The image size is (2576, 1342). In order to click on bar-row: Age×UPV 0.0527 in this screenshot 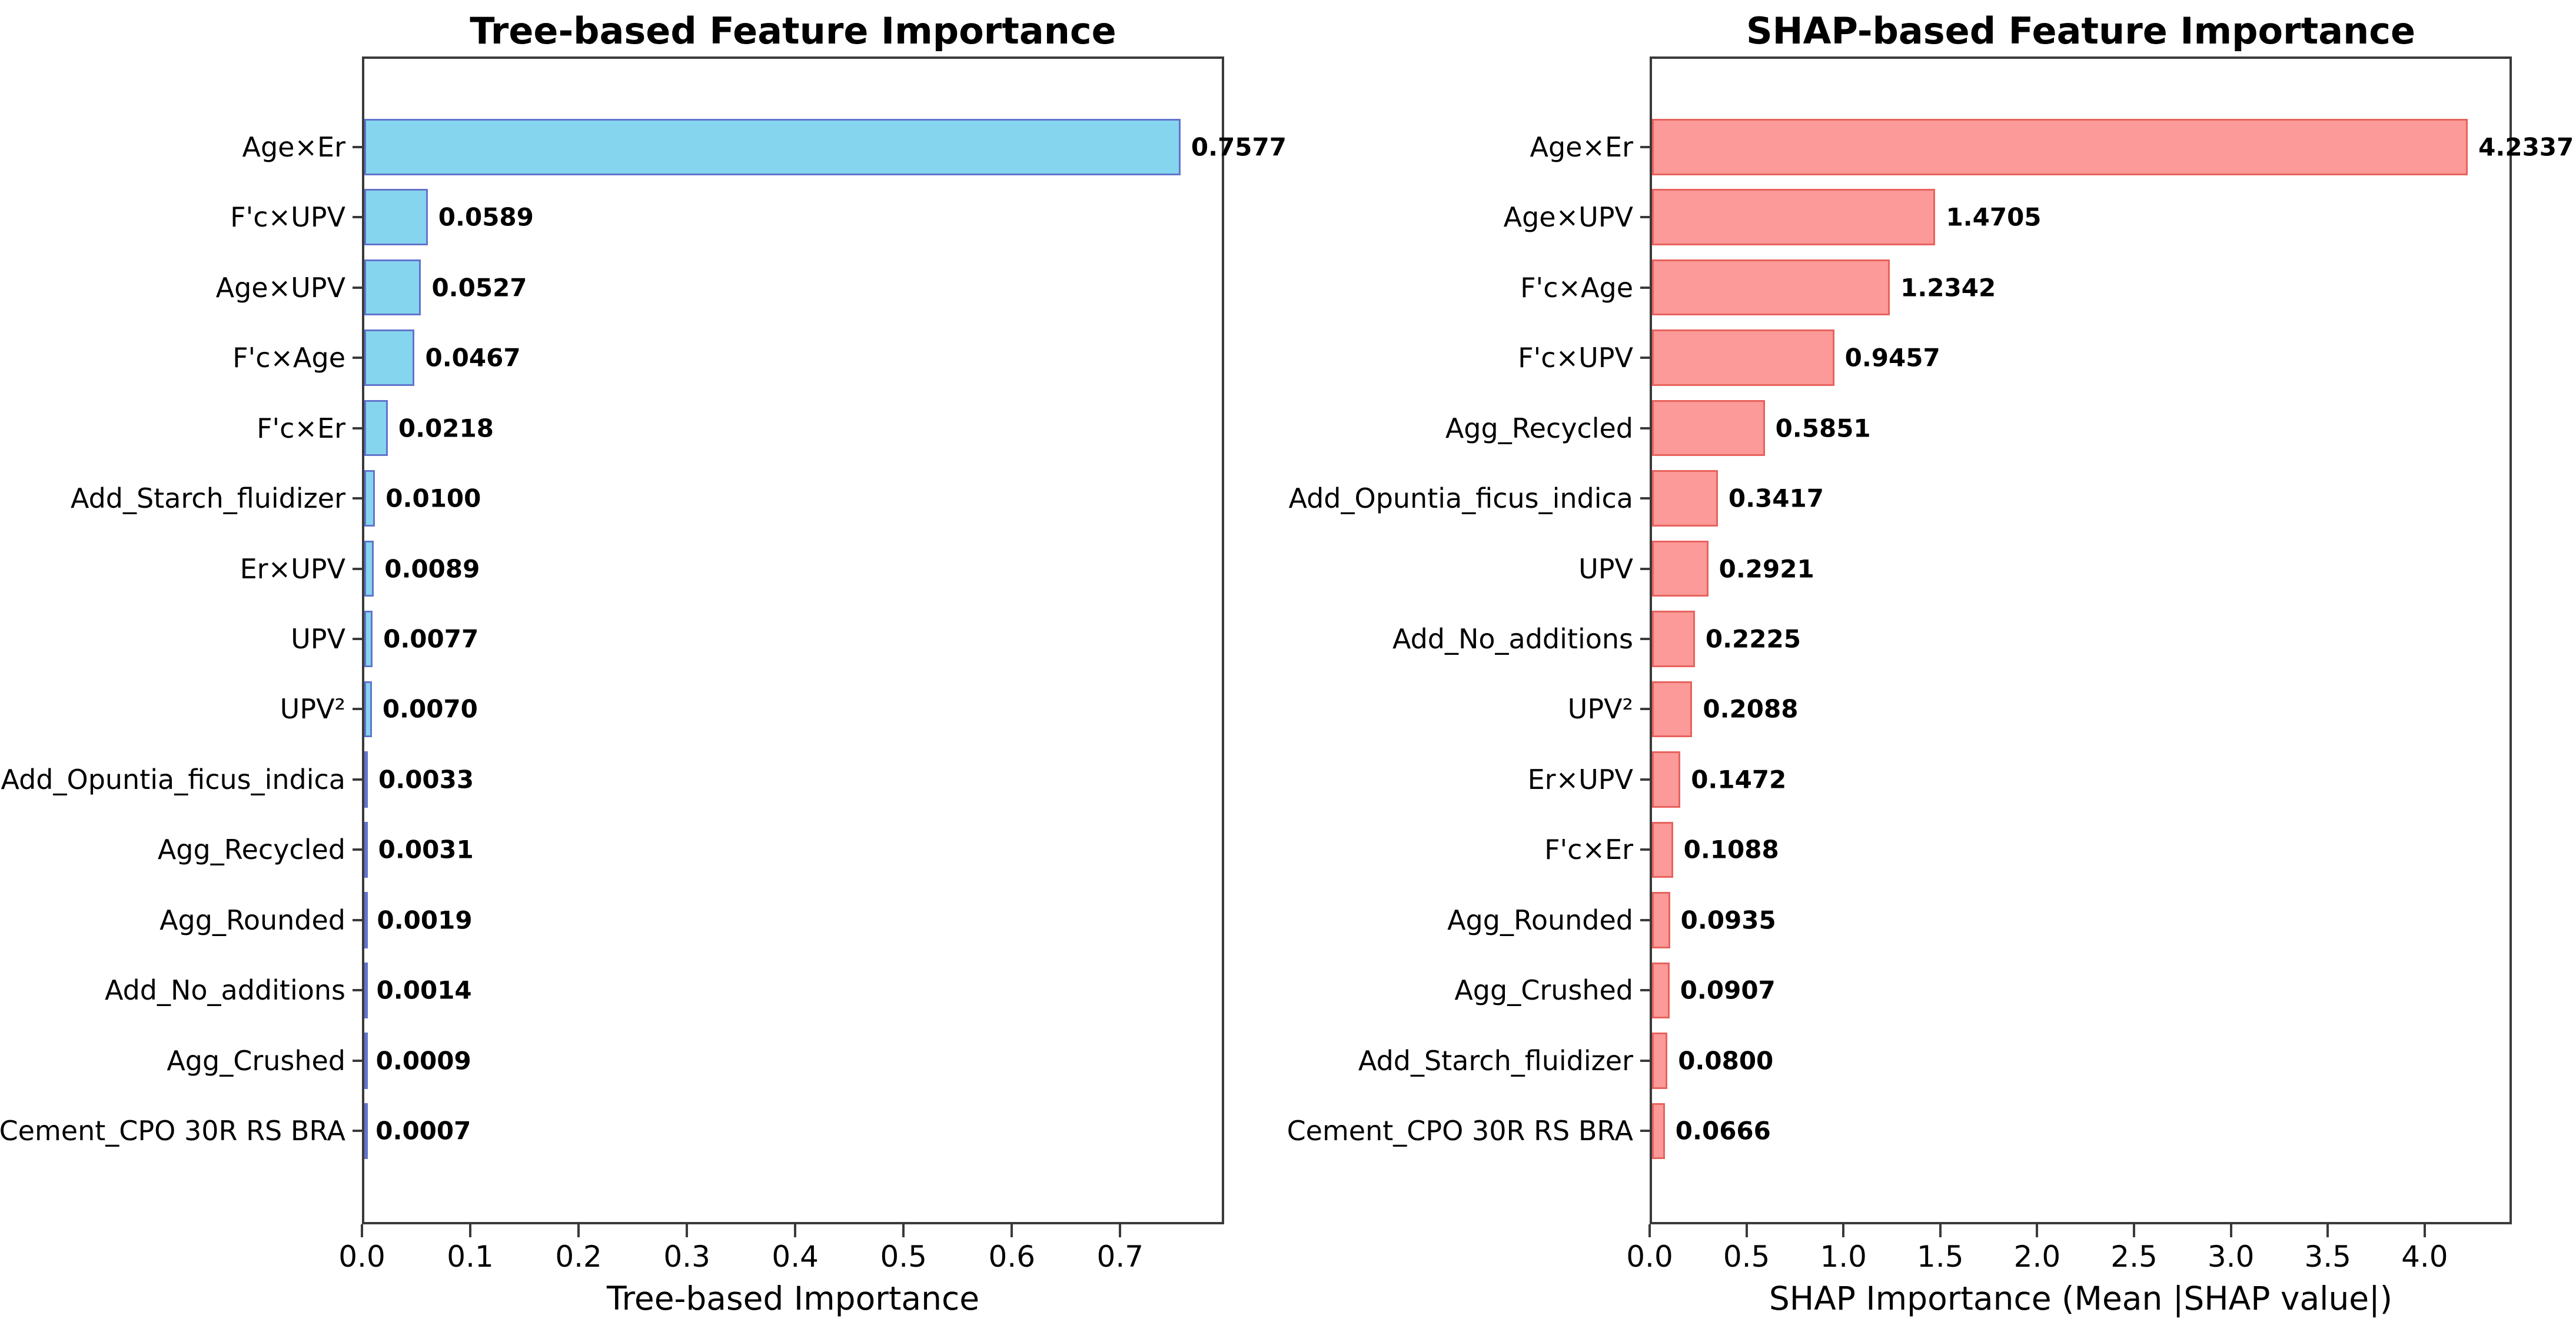, I will do `click(719, 287)`.